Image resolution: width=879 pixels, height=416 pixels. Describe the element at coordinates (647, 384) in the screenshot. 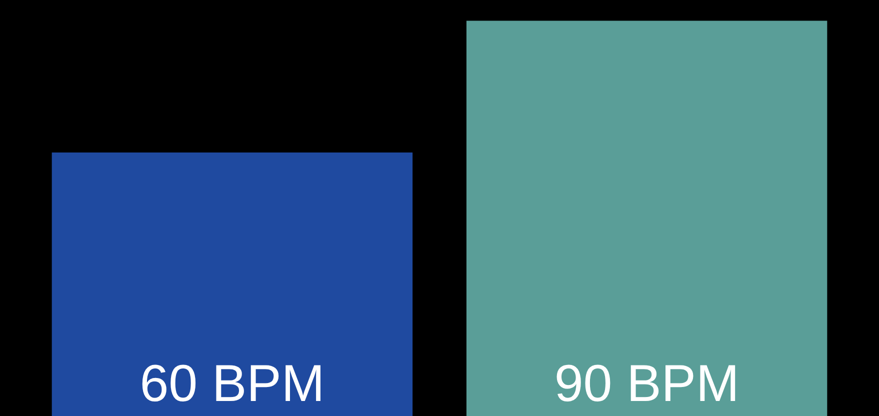

I see `data-label: 90 BPM` at that location.